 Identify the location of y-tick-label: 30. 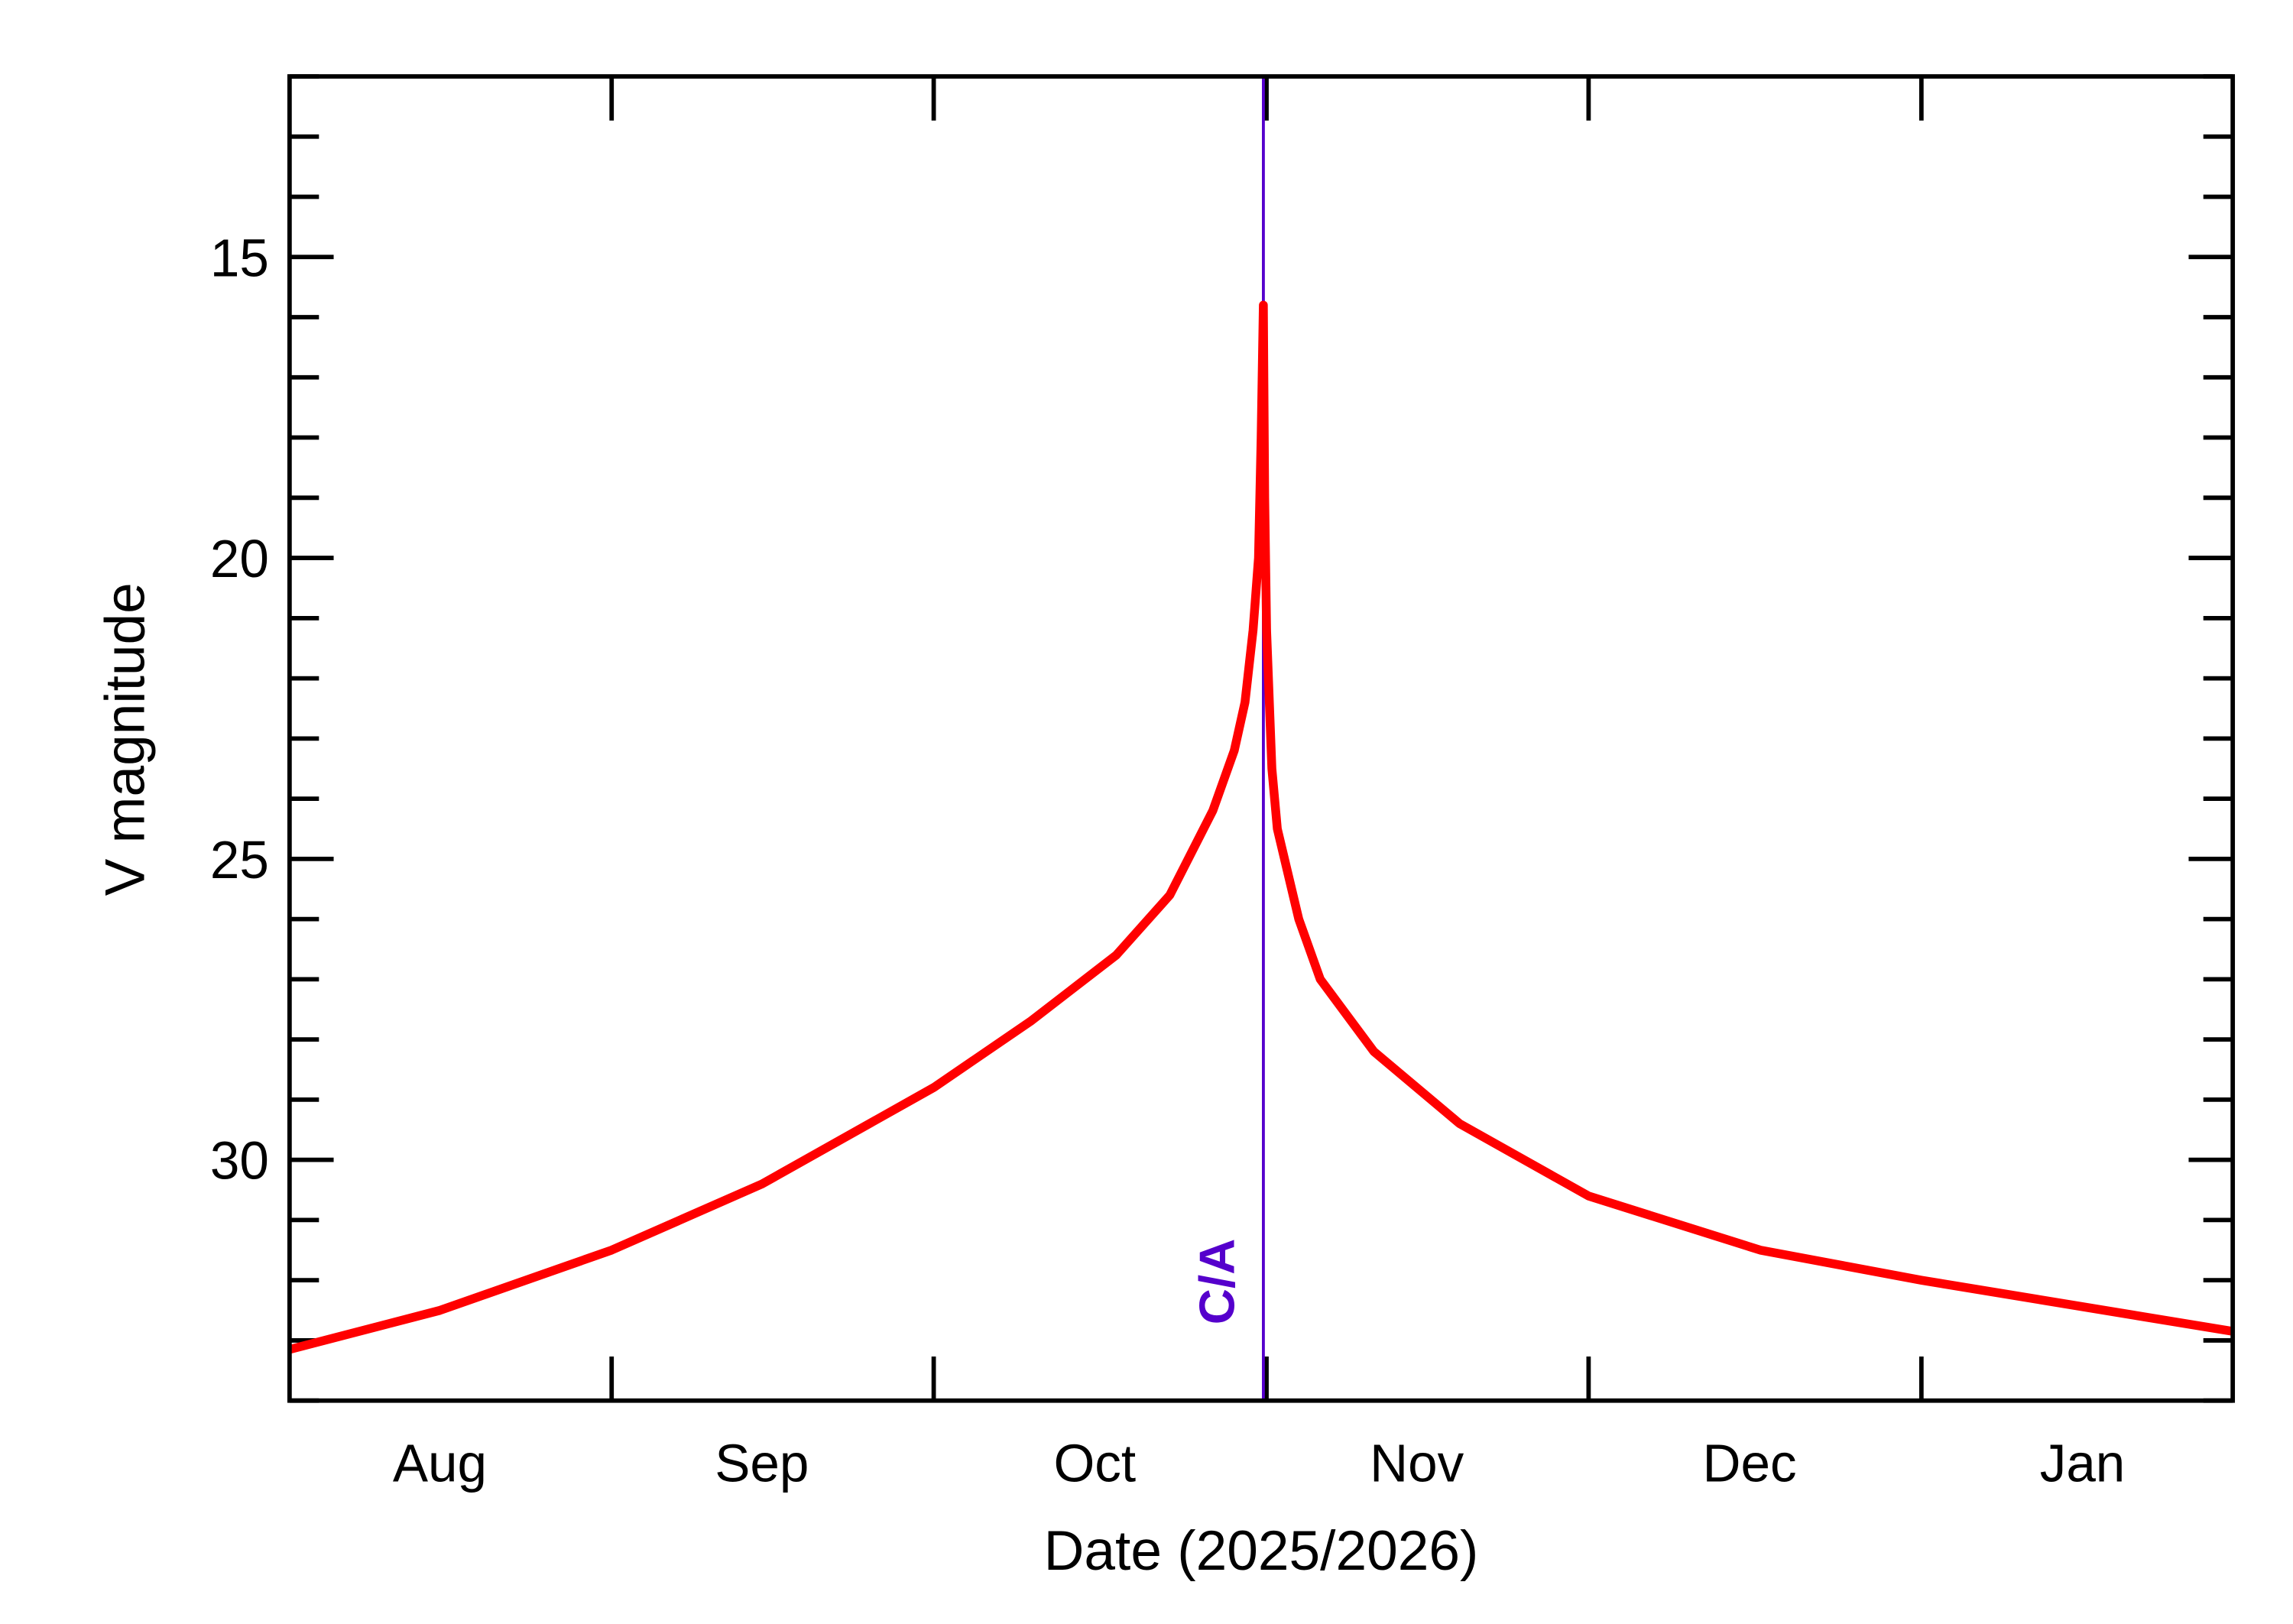
(239, 1161).